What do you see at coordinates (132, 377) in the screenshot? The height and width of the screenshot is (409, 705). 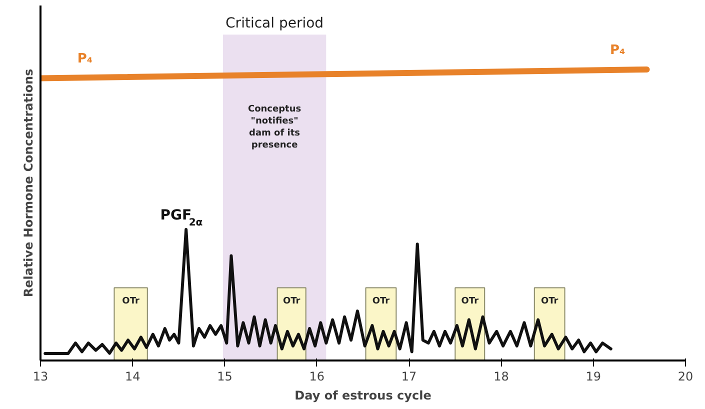 I see `x-tick-label: 14` at bounding box center [132, 377].